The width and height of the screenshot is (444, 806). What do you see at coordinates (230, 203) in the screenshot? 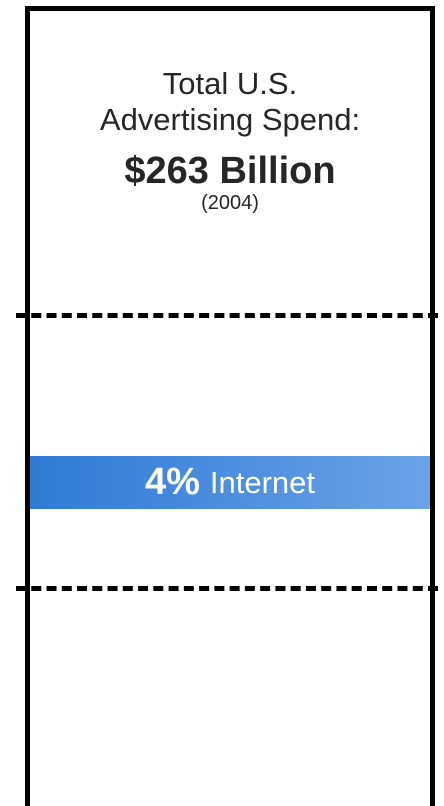
I see `total-year: (2004)` at bounding box center [230, 203].